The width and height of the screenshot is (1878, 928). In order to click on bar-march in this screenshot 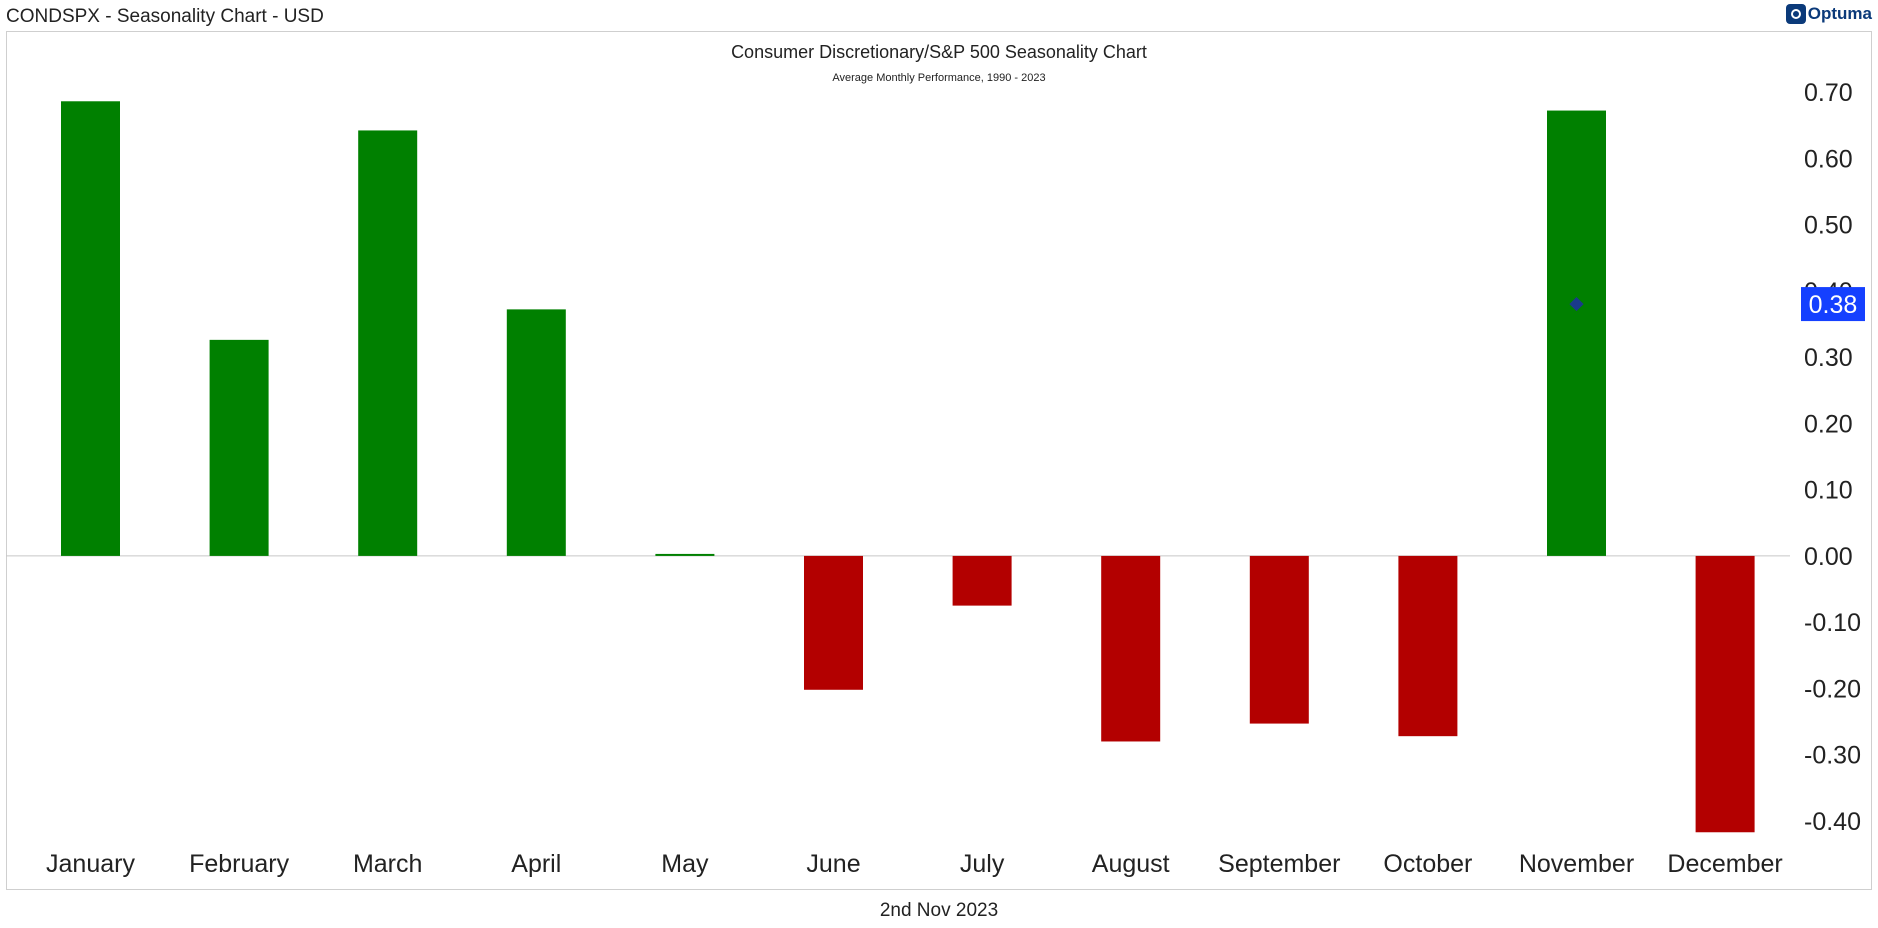, I will do `click(388, 343)`.